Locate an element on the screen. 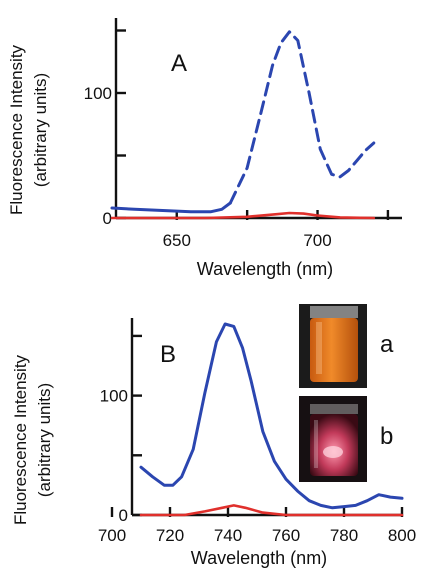 The width and height of the screenshot is (424, 568). x-tick-label: 780 is located at coordinates (344, 535).